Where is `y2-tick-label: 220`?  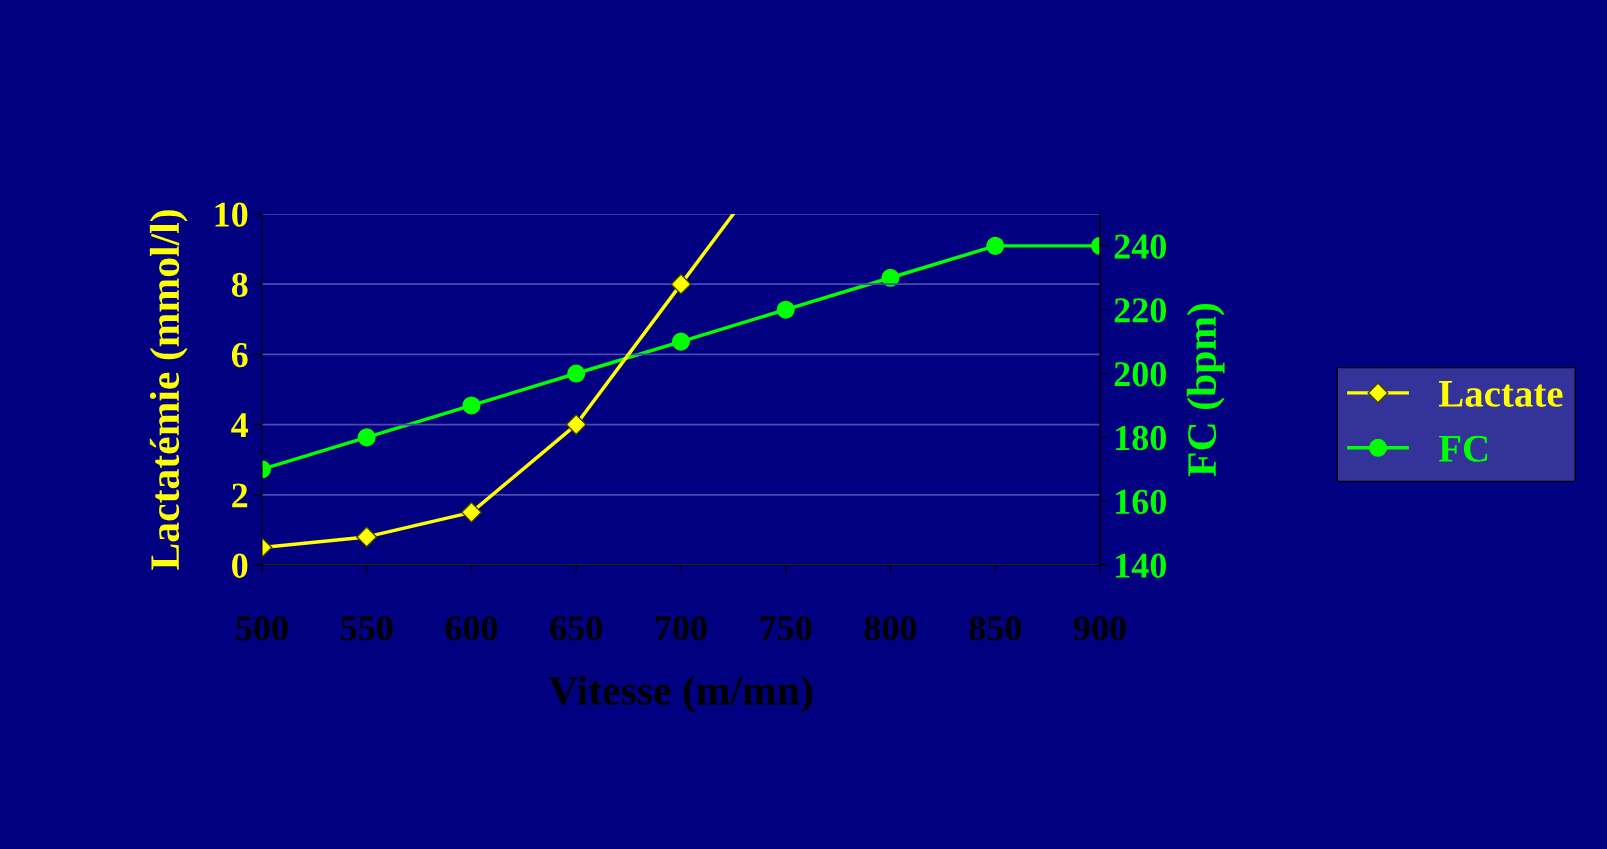 y2-tick-label: 220 is located at coordinates (1140, 310).